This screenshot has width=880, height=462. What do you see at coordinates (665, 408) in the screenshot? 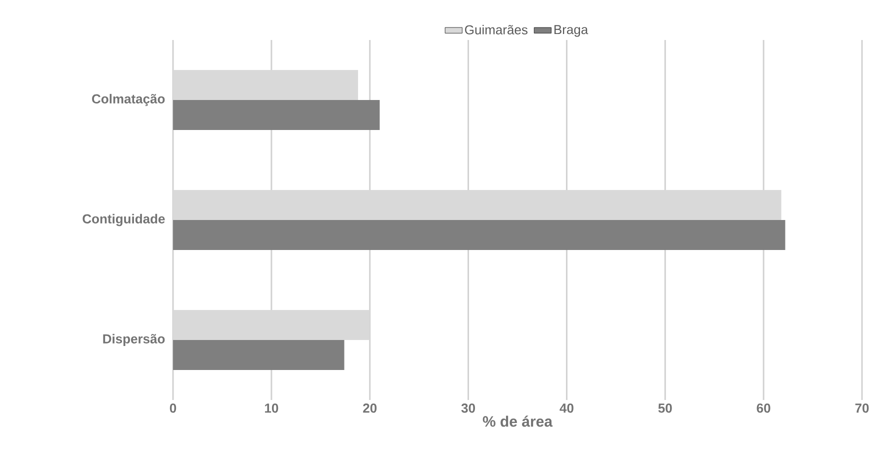
I see `x-tick-label: 50` at bounding box center [665, 408].